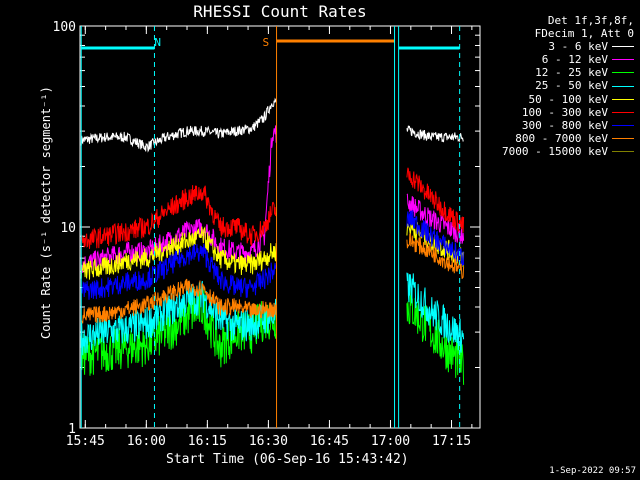  Describe the element at coordinates (561, 138) in the screenshot. I see `legend-label: 800 - 7000 keV` at that location.